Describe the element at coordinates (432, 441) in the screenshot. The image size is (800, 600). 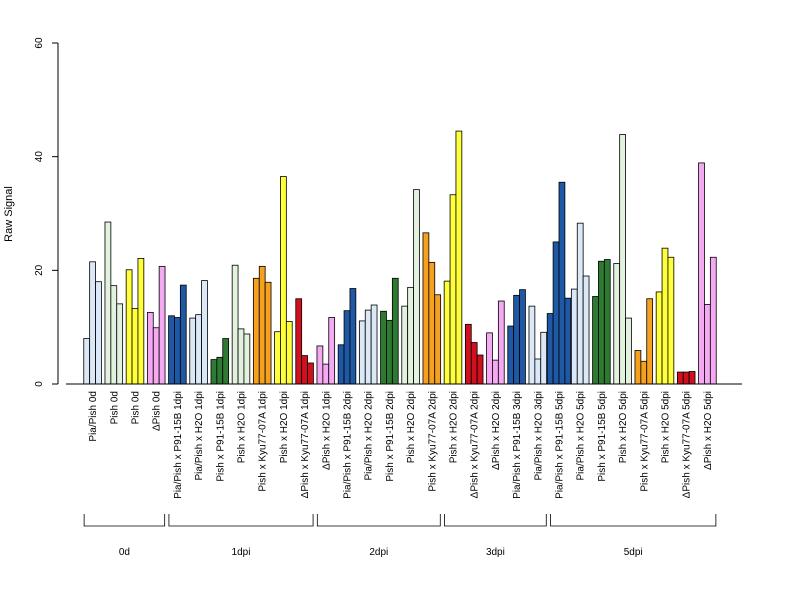
I see `x-tick-label: Pish x Kyu77-07A 2dpi` at that location.